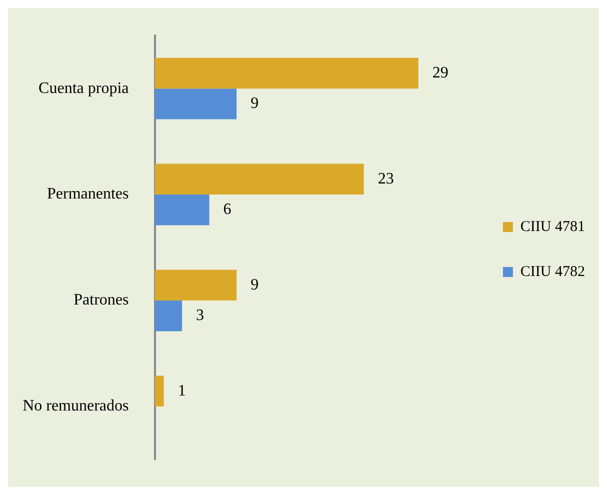 The width and height of the screenshot is (607, 495). What do you see at coordinates (83, 88) in the screenshot?
I see `y-tick-label: Cuenta propia` at bounding box center [83, 88].